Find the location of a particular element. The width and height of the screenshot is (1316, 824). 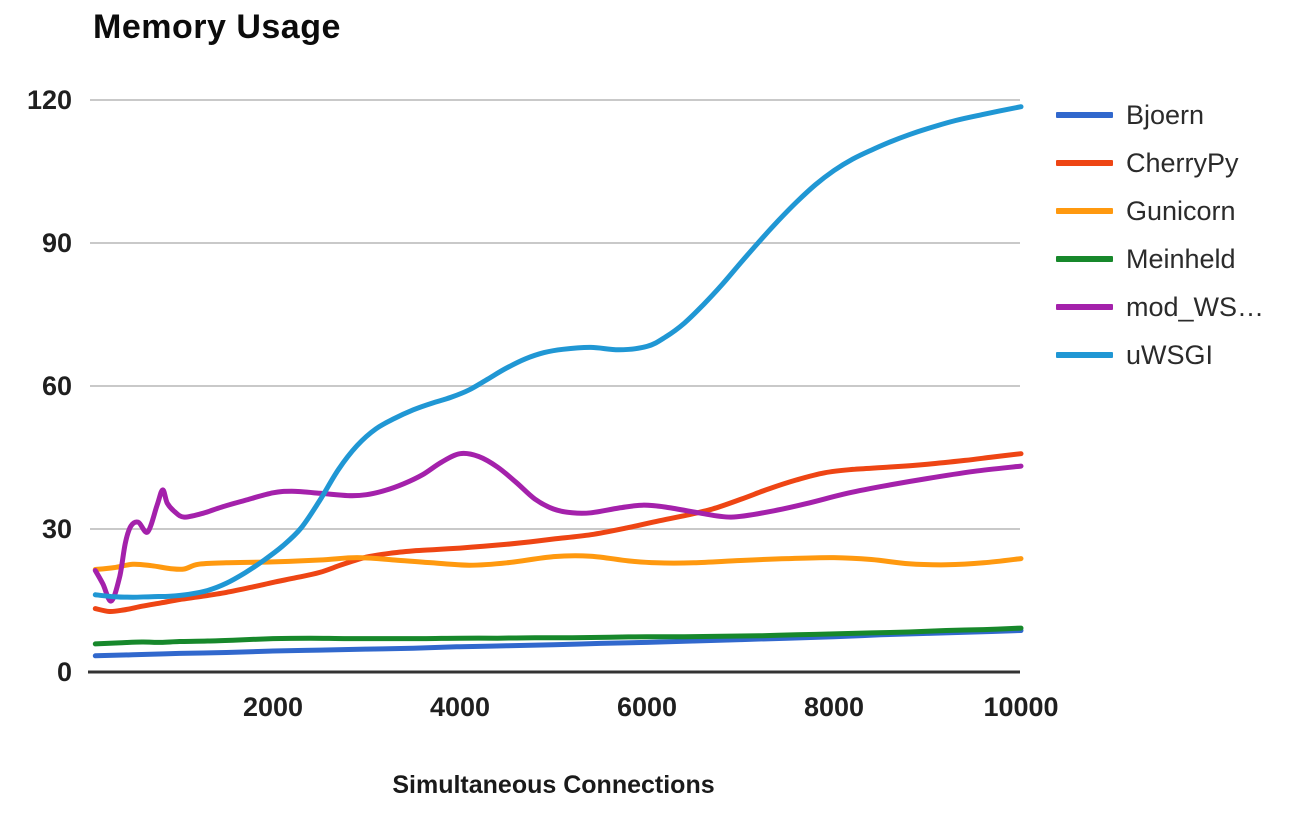

legend-item-label: uWSGI is located at coordinates (1170, 354).